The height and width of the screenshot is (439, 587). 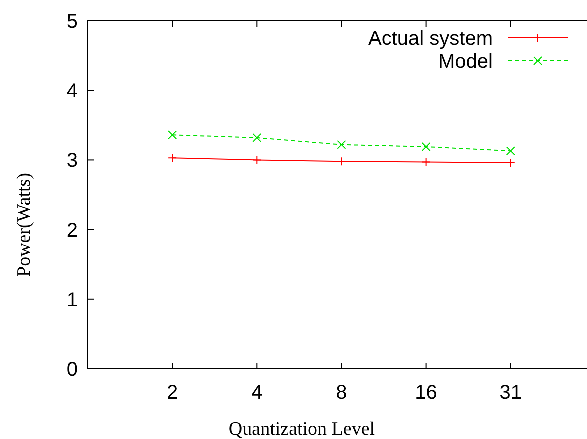 I want to click on y-tick-label: 4, so click(x=72, y=91).